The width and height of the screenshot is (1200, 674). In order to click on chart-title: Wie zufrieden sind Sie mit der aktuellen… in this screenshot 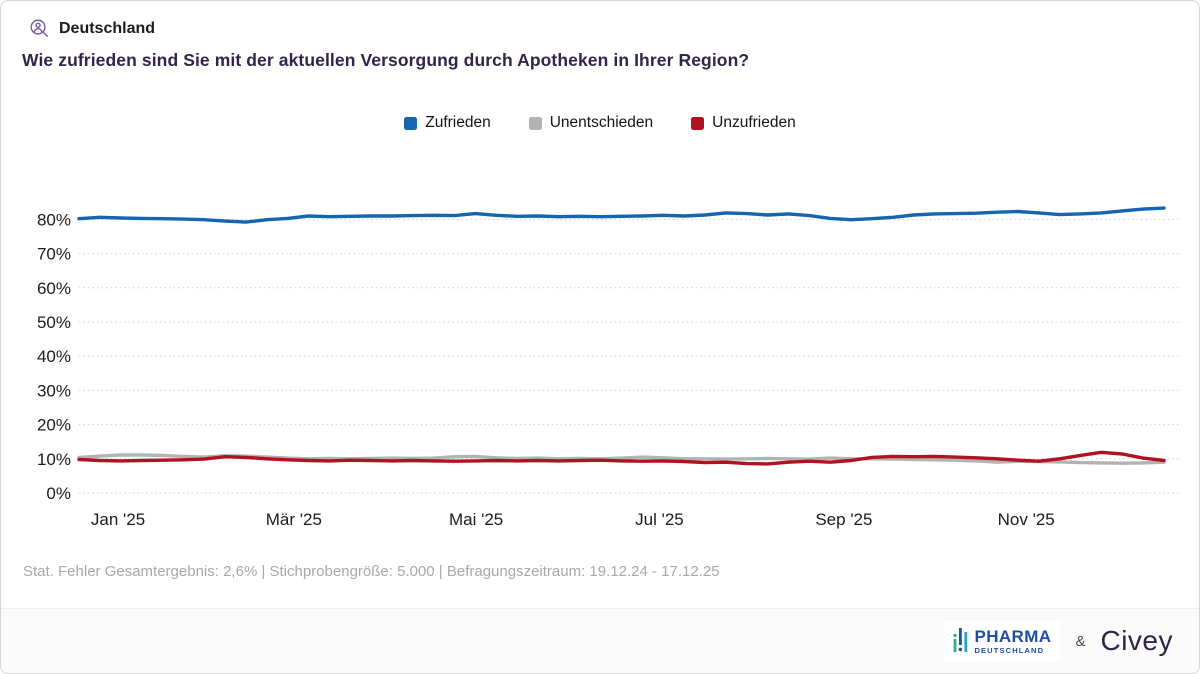, I will do `click(386, 60)`.